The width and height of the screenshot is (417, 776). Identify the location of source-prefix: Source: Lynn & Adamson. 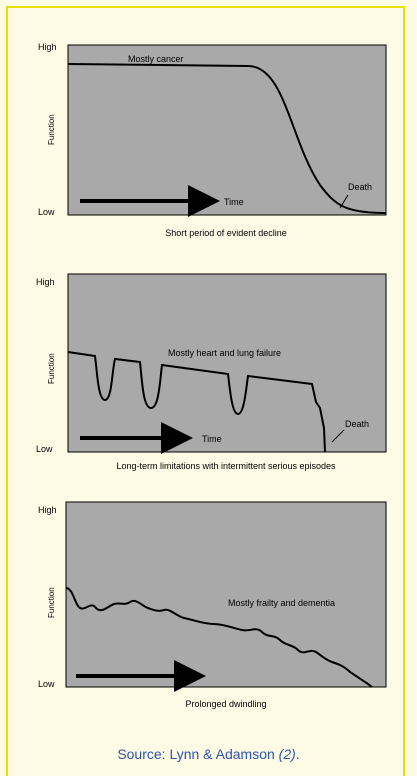
(198, 754).